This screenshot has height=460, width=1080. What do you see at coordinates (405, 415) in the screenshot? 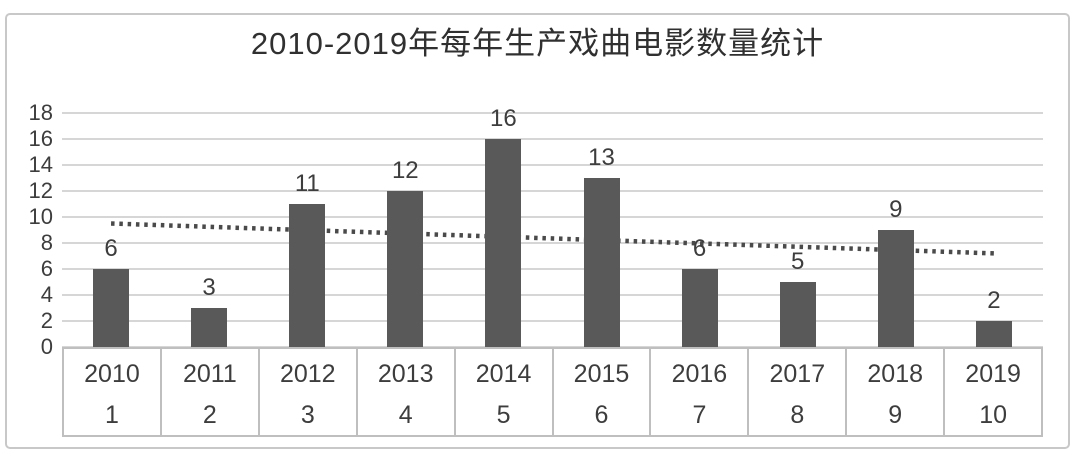
I see `x-axis-index-label: 4` at bounding box center [405, 415].